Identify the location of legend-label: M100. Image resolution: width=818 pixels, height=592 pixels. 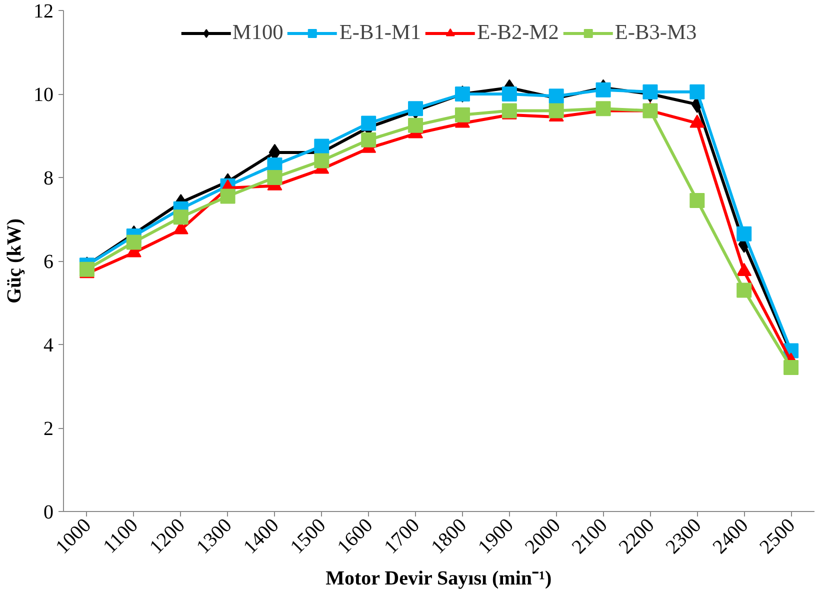
(258, 32).